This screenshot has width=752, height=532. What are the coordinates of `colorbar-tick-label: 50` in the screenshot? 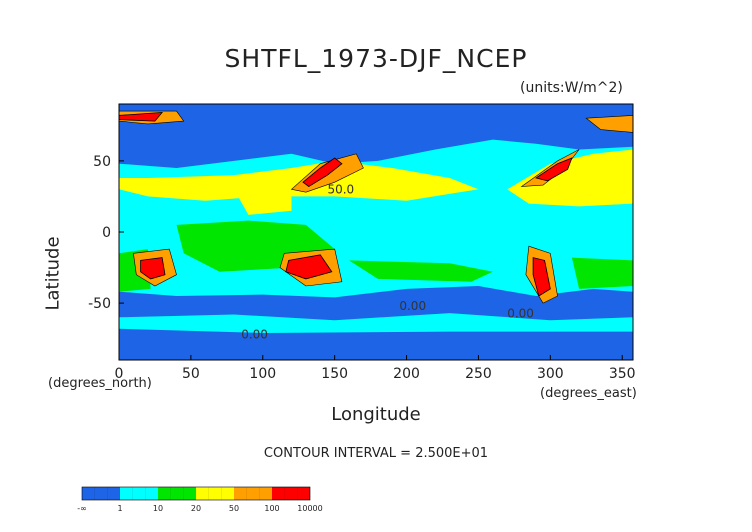 It's located at (234, 508).